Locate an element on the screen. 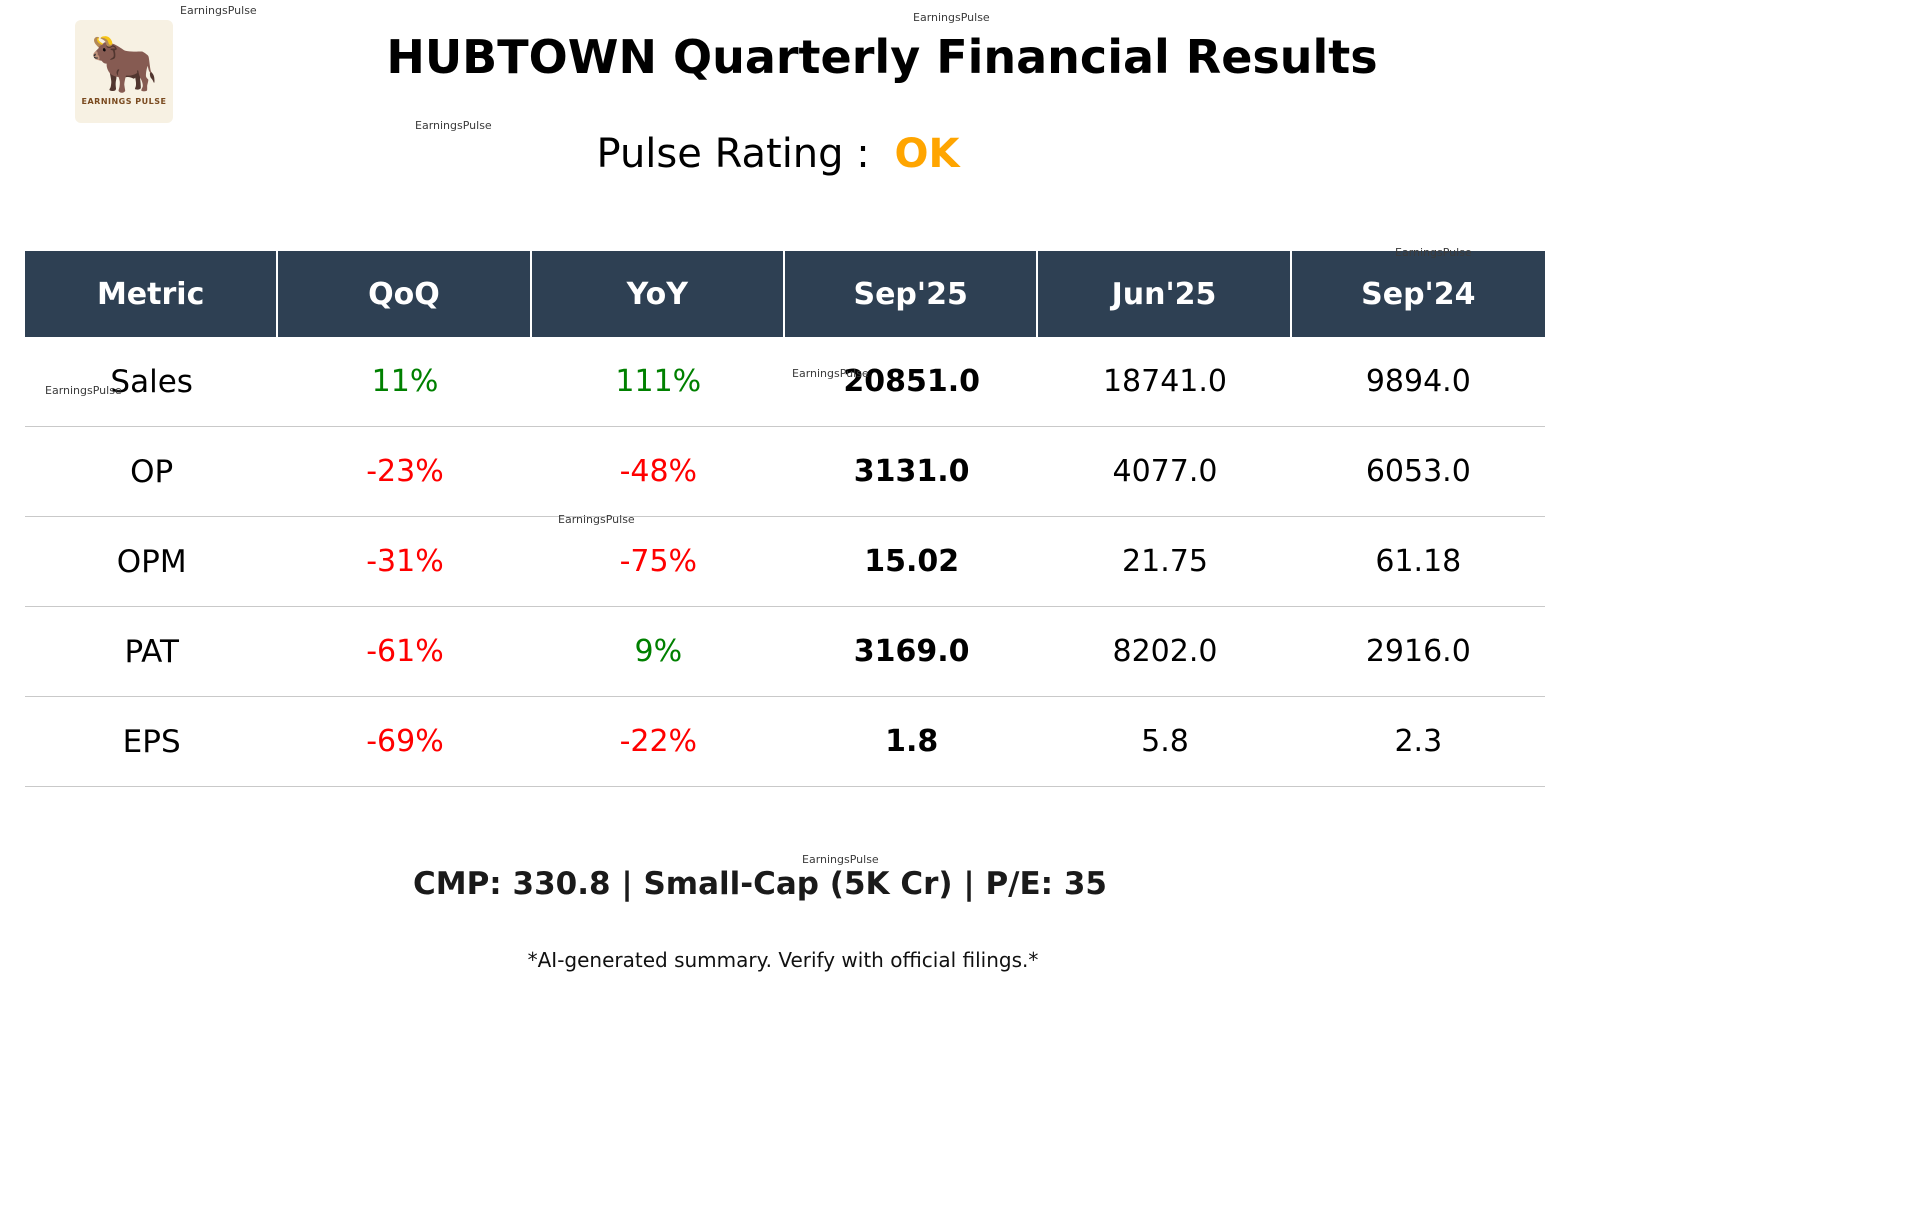 This screenshot has width=1919, height=1220. table-row: OP -23% -48% 3131.0 4077.0 6053.0 is located at coordinates (785, 472).